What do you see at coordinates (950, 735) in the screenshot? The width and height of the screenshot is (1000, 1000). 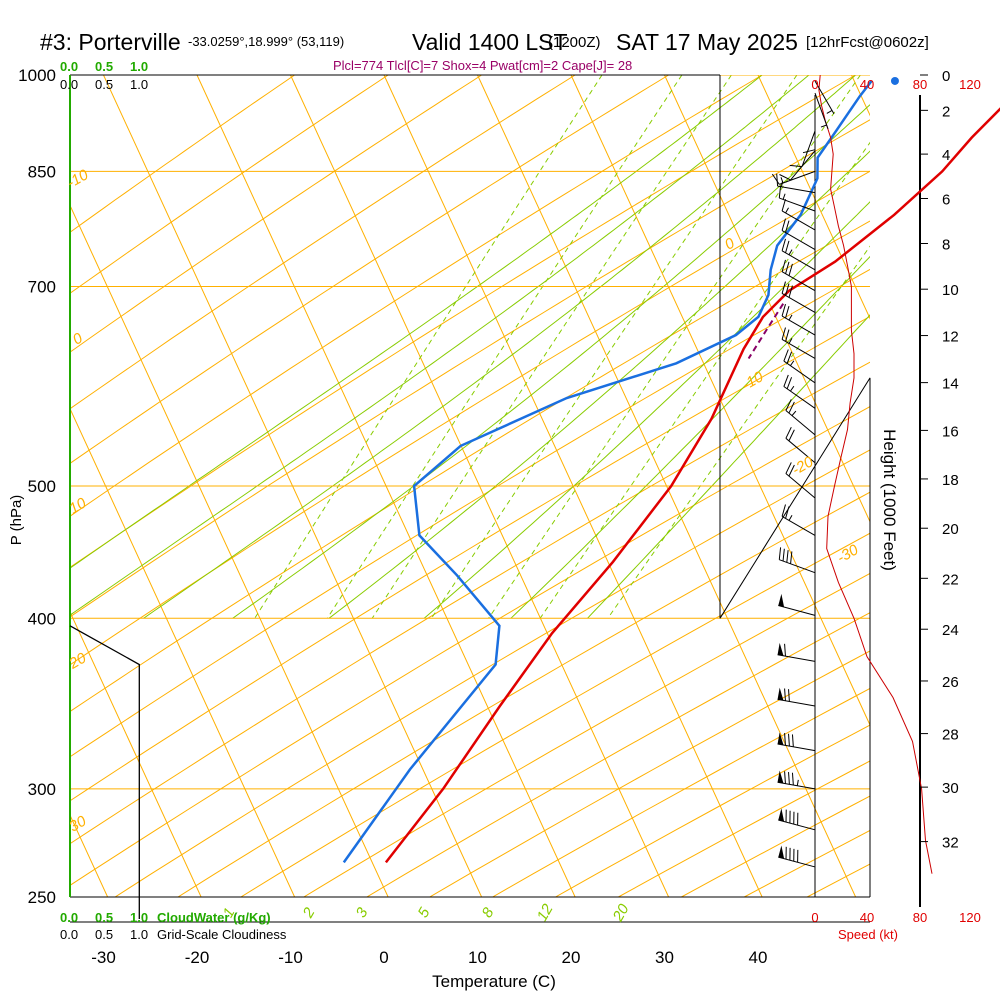 I see `height-tick-label: 28` at bounding box center [950, 735].